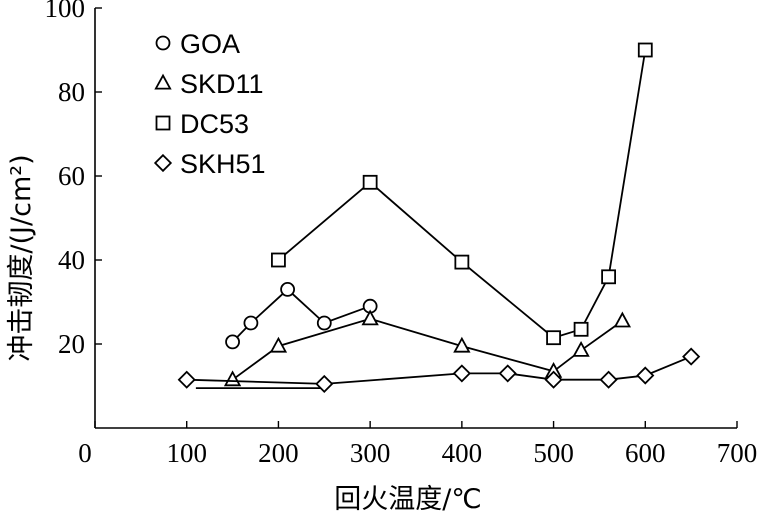 This screenshot has width=760, height=516. What do you see at coordinates (186, 453) in the screenshot?
I see `x-tick-label: 100` at bounding box center [186, 453].